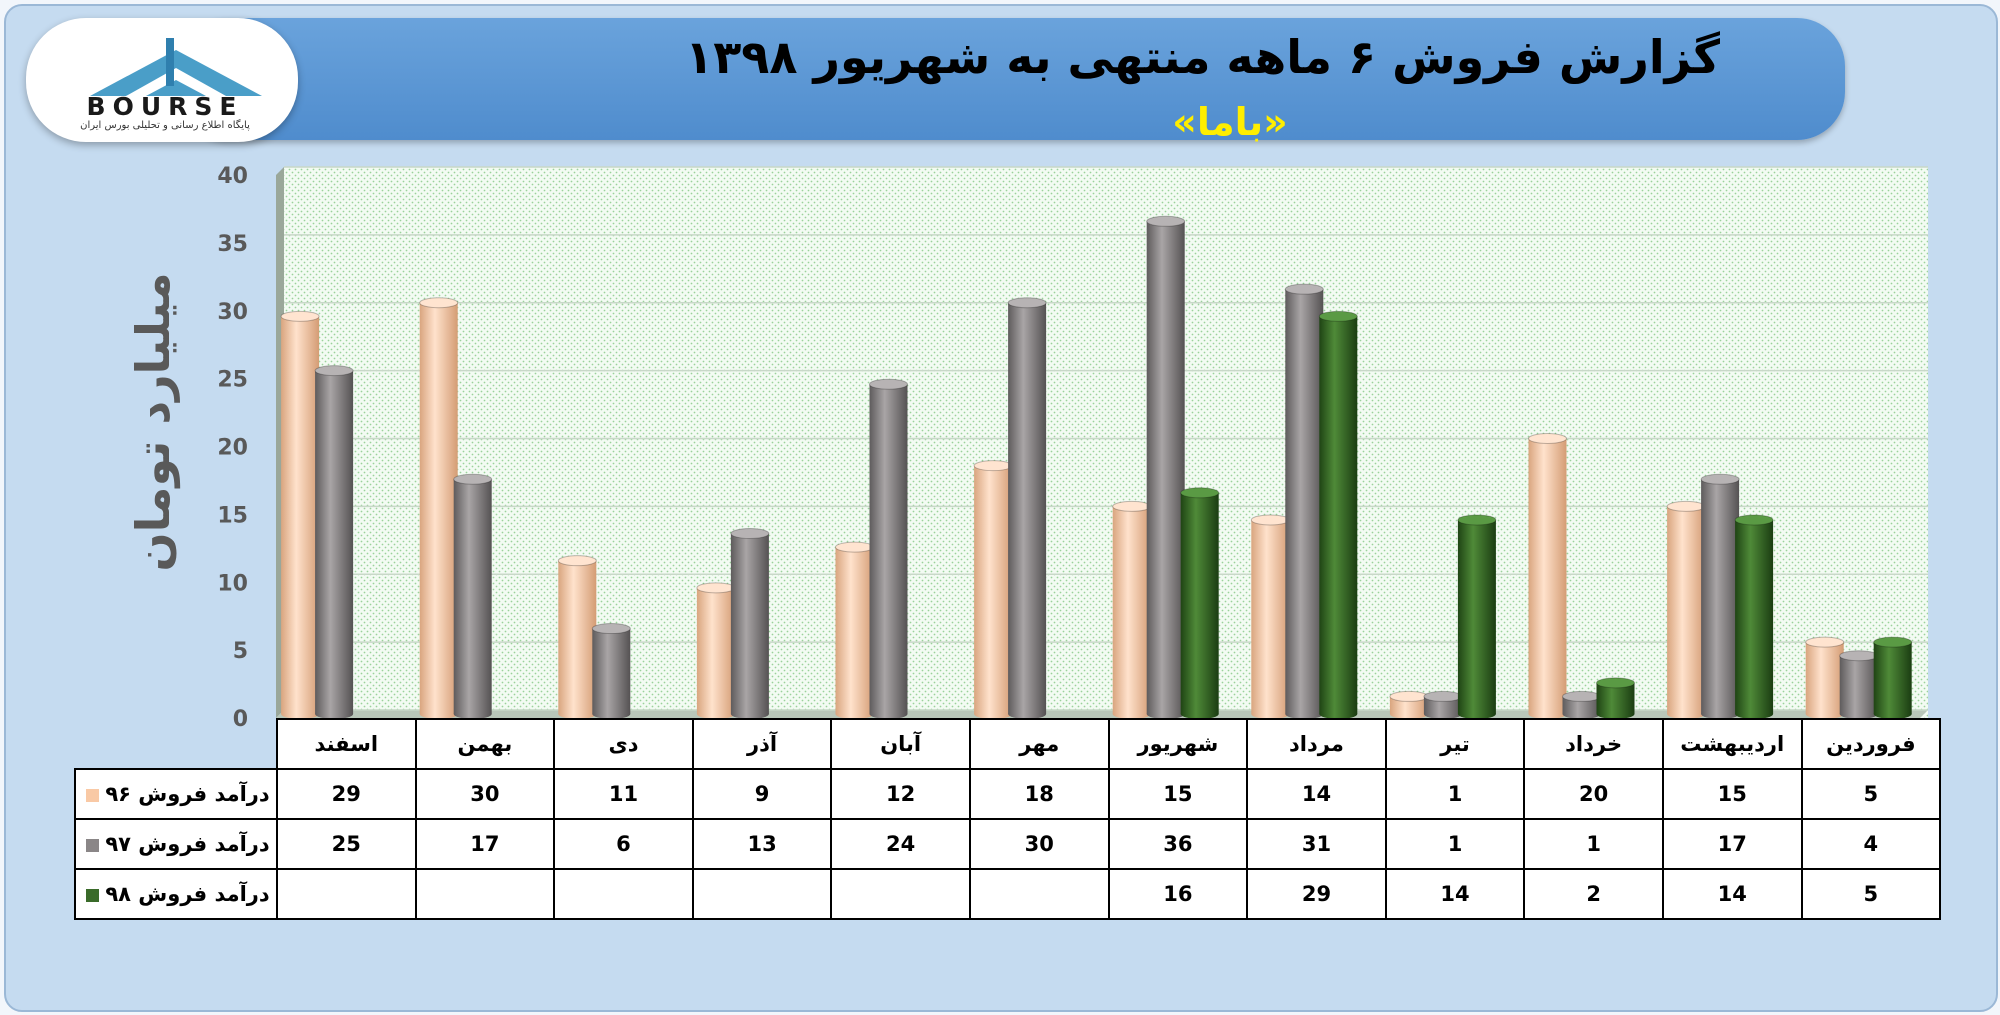  I want to click on legend-entry: درآمد فروش ۹۷, so click(176, 844).